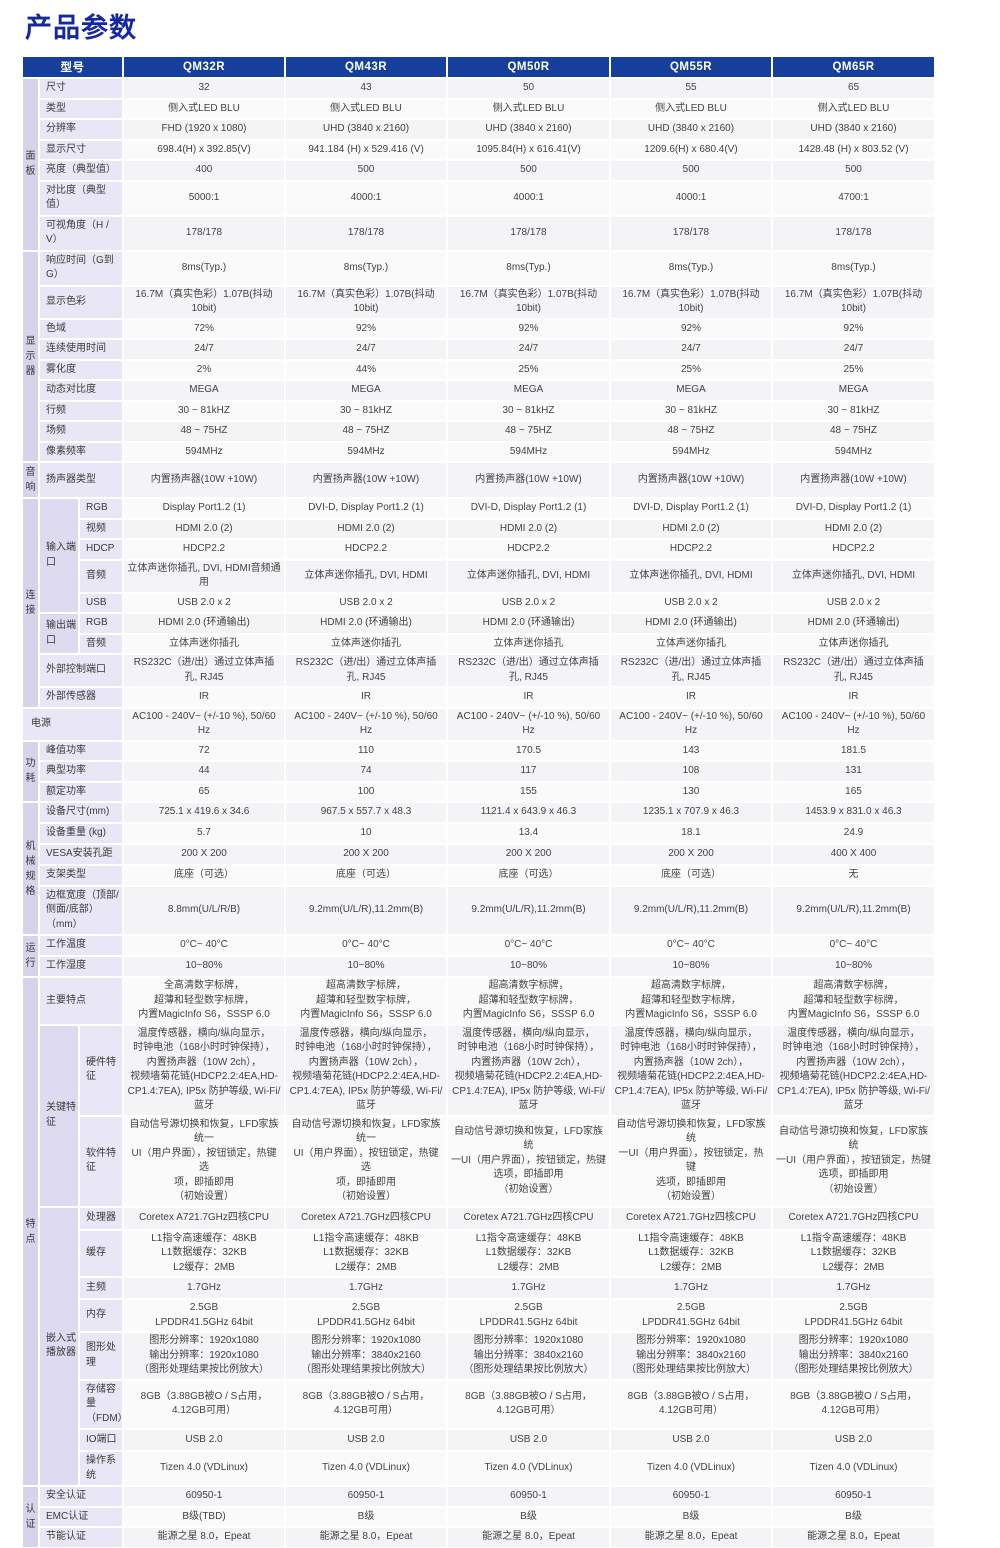 This screenshot has width=1000, height=1548. I want to click on spec-row: EMC认证 B级(TBD) B级 B级 B级 B级, so click(478, 1516).